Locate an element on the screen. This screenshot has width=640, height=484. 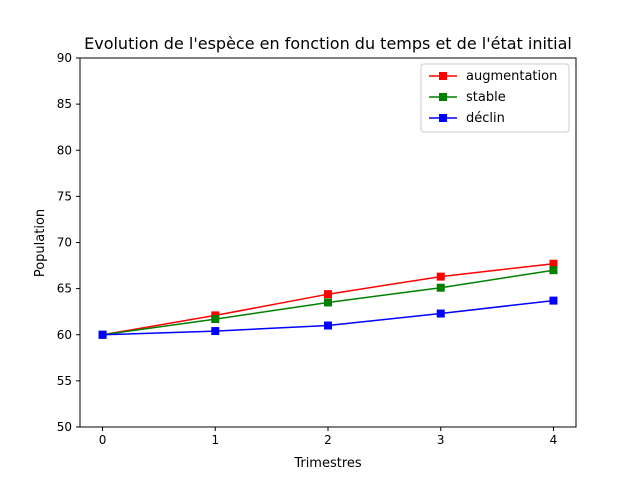
x-tick-label: 4 is located at coordinates (554, 440).